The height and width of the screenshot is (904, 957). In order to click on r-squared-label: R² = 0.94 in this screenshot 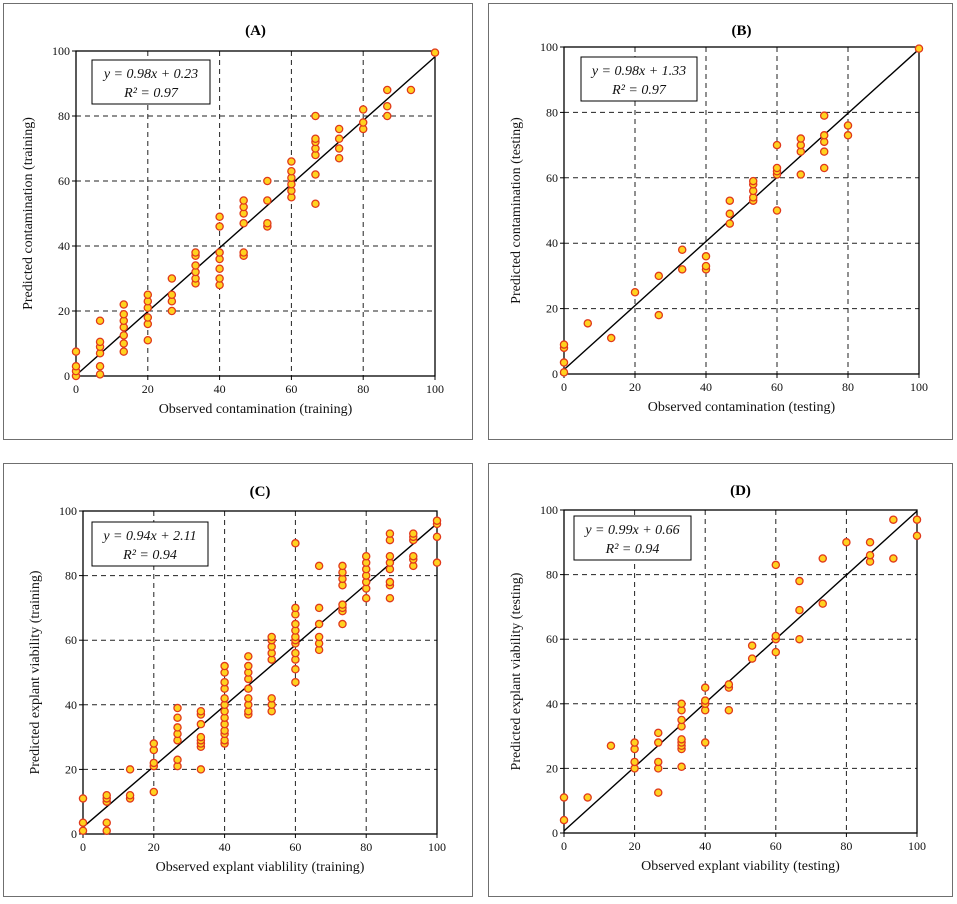, I will do `click(149, 555)`.